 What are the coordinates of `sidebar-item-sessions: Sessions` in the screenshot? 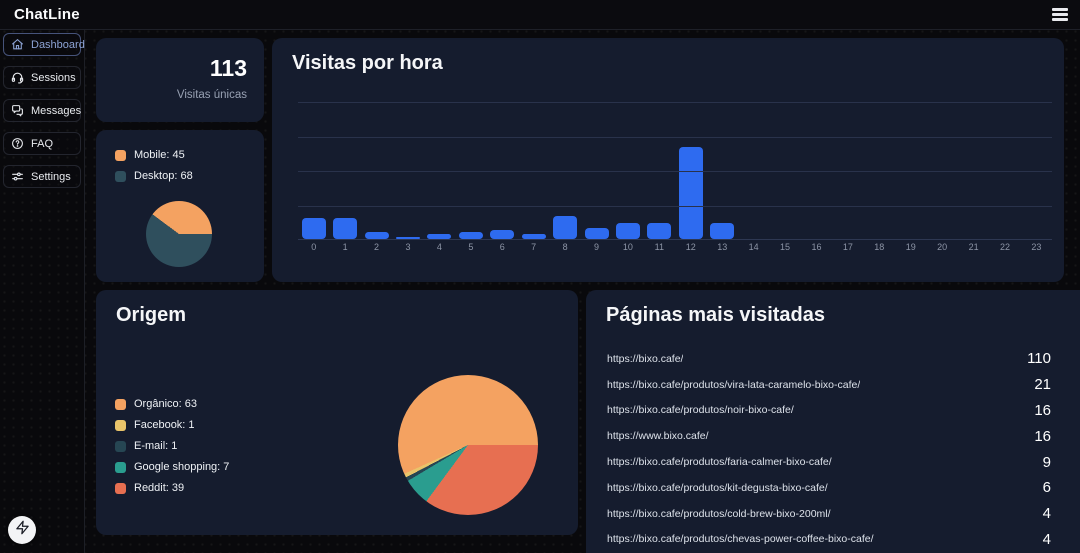 It's located at (42, 77).